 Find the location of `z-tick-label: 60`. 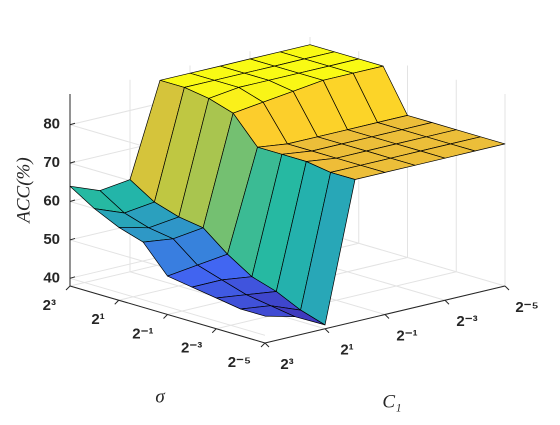

z-tick-label: 60 is located at coordinates (51, 200).